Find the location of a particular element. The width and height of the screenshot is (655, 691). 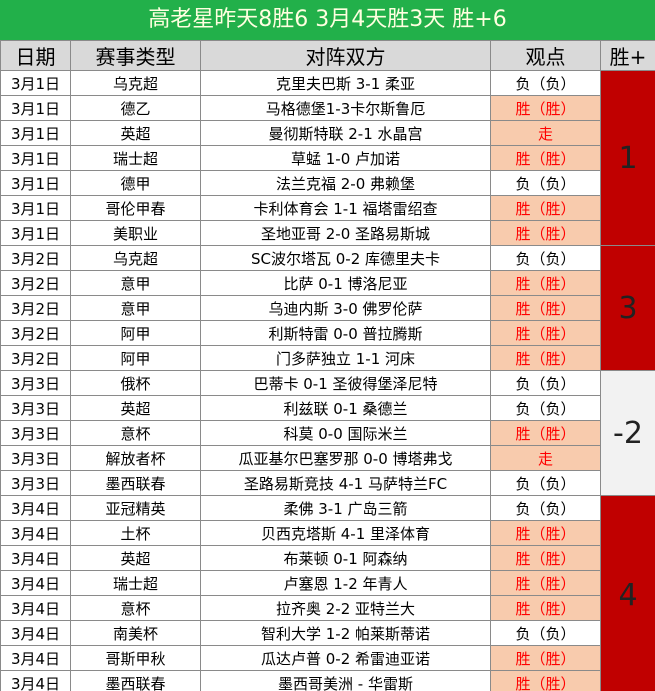

match-cell: 圣路易斯竞技 4-1 马萨特兰FC is located at coordinates (345, 483).